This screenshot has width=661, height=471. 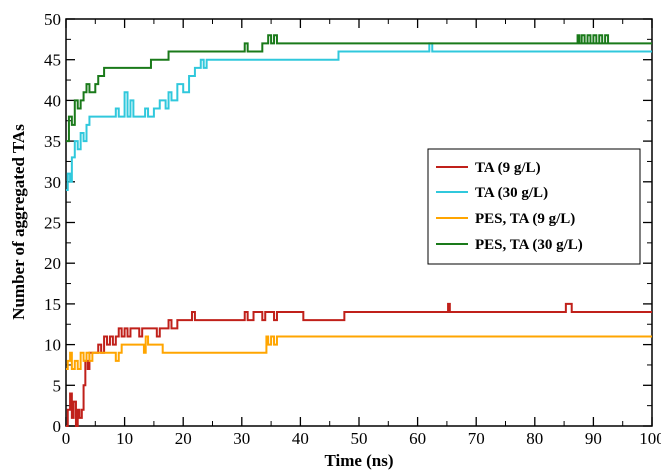 What do you see at coordinates (57, 426) in the screenshot?
I see `y-tick-label: 0` at bounding box center [57, 426].